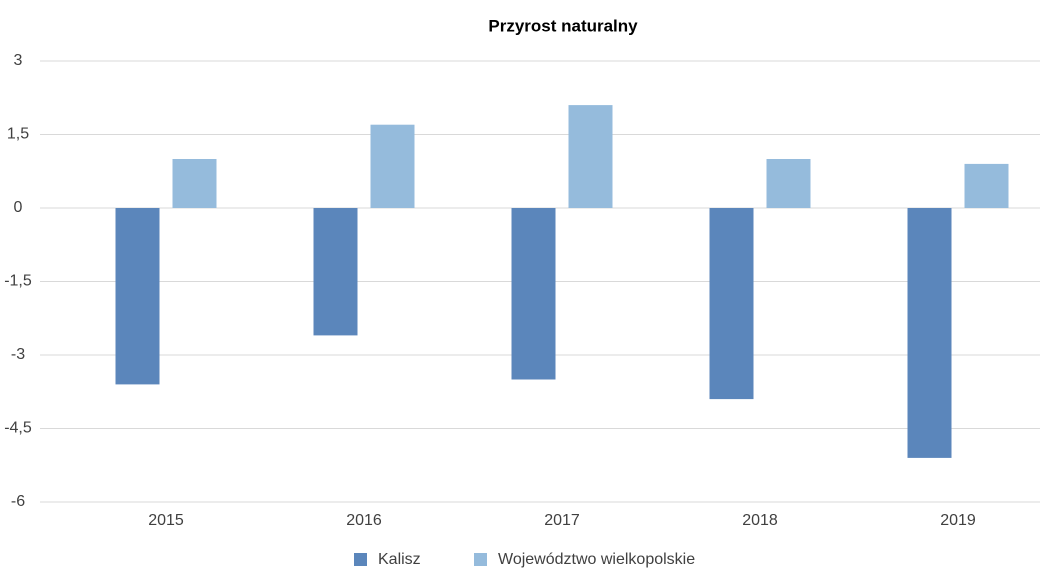 The width and height of the screenshot is (1047, 569). Describe the element at coordinates (399, 559) in the screenshot. I see `legend-label: Kalisz` at that location.